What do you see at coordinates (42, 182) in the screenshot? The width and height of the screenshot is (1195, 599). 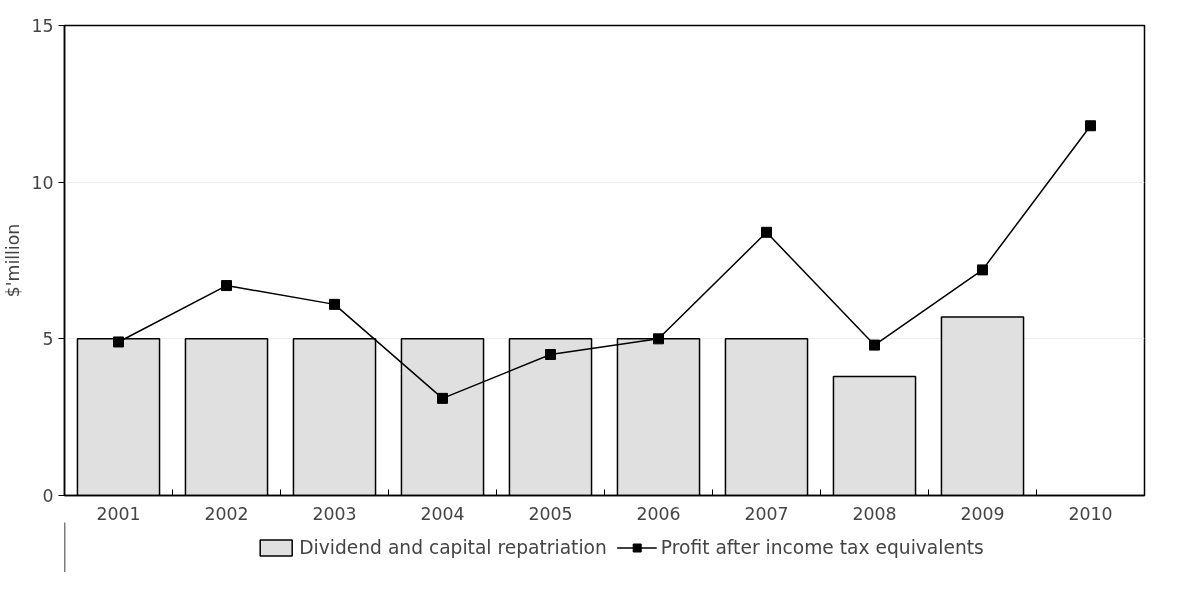 I see `y-tick-label: 10` at bounding box center [42, 182].